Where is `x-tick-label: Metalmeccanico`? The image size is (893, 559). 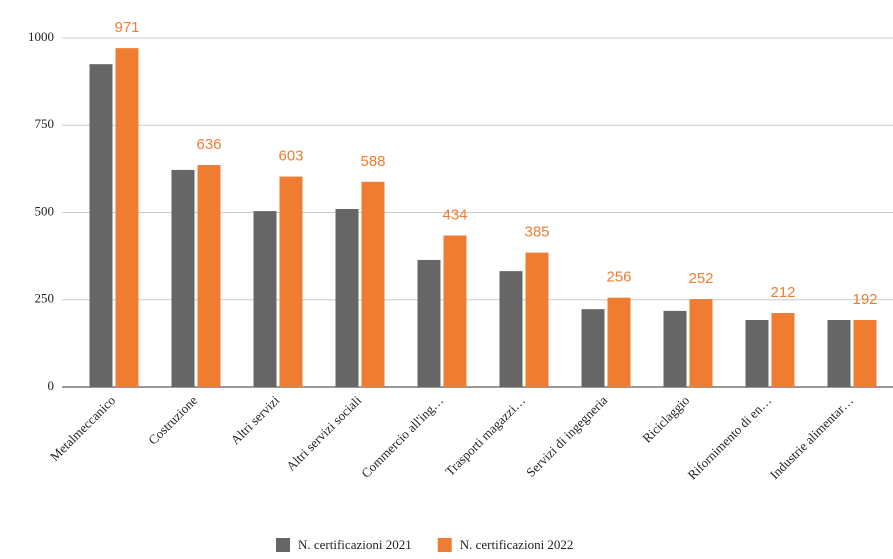
x-tick-label: Metalmeccanico is located at coordinates (82, 428).